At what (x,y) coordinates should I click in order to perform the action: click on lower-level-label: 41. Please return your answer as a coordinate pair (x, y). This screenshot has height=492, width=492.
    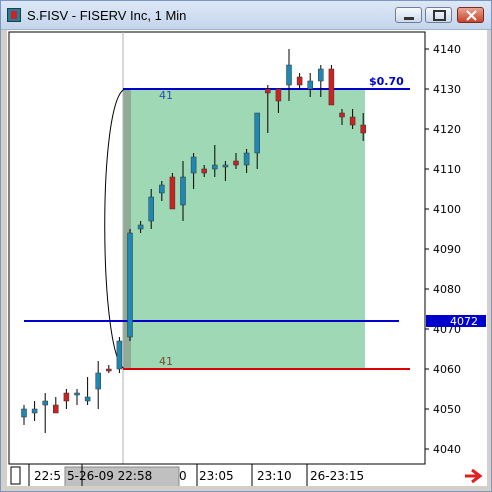
    Looking at the image, I should click on (166, 361).